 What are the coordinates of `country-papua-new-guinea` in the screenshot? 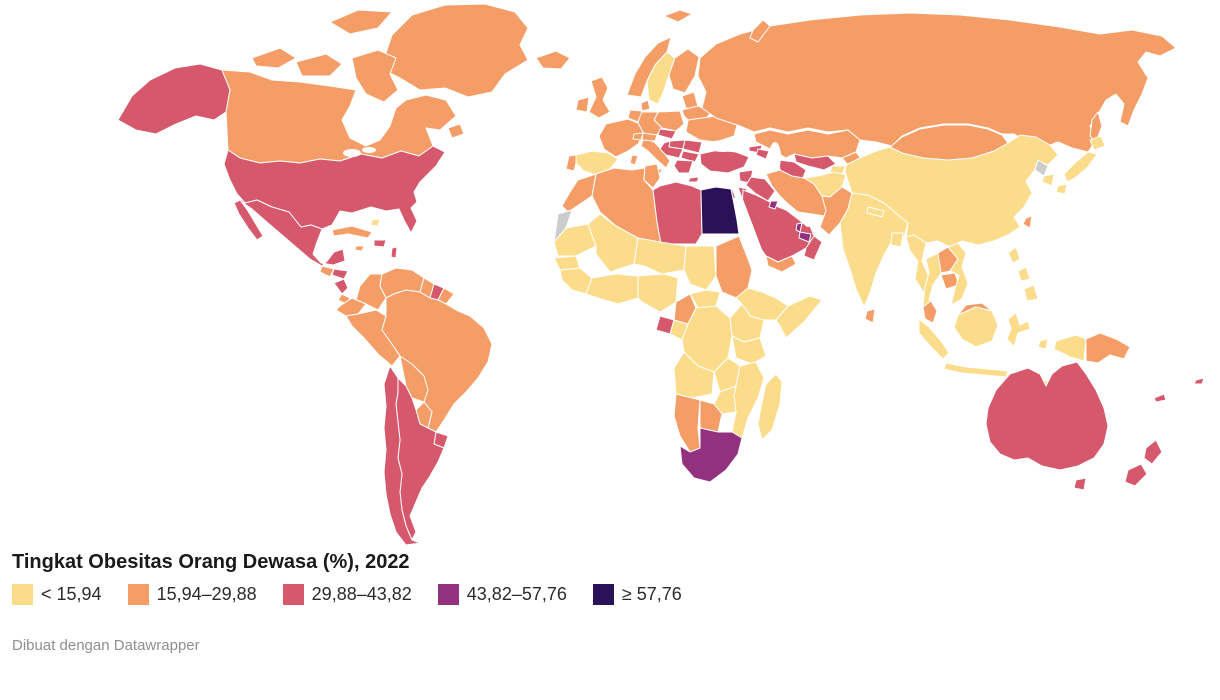 It's located at (1108, 348).